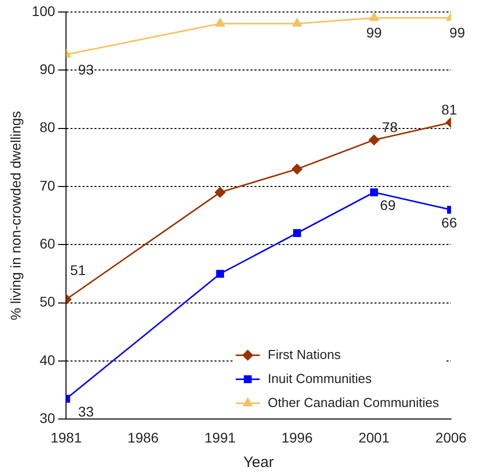 The height and width of the screenshot is (476, 479). What do you see at coordinates (390, 126) in the screenshot?
I see `data-label: 78` at bounding box center [390, 126].